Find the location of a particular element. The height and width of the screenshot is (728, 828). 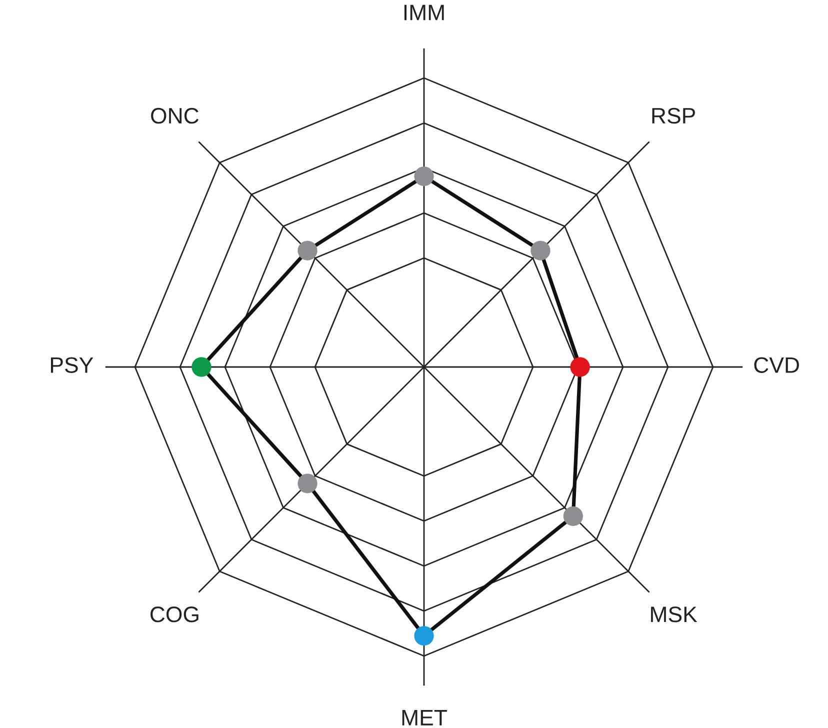

spoke-label: ONC is located at coordinates (175, 116).